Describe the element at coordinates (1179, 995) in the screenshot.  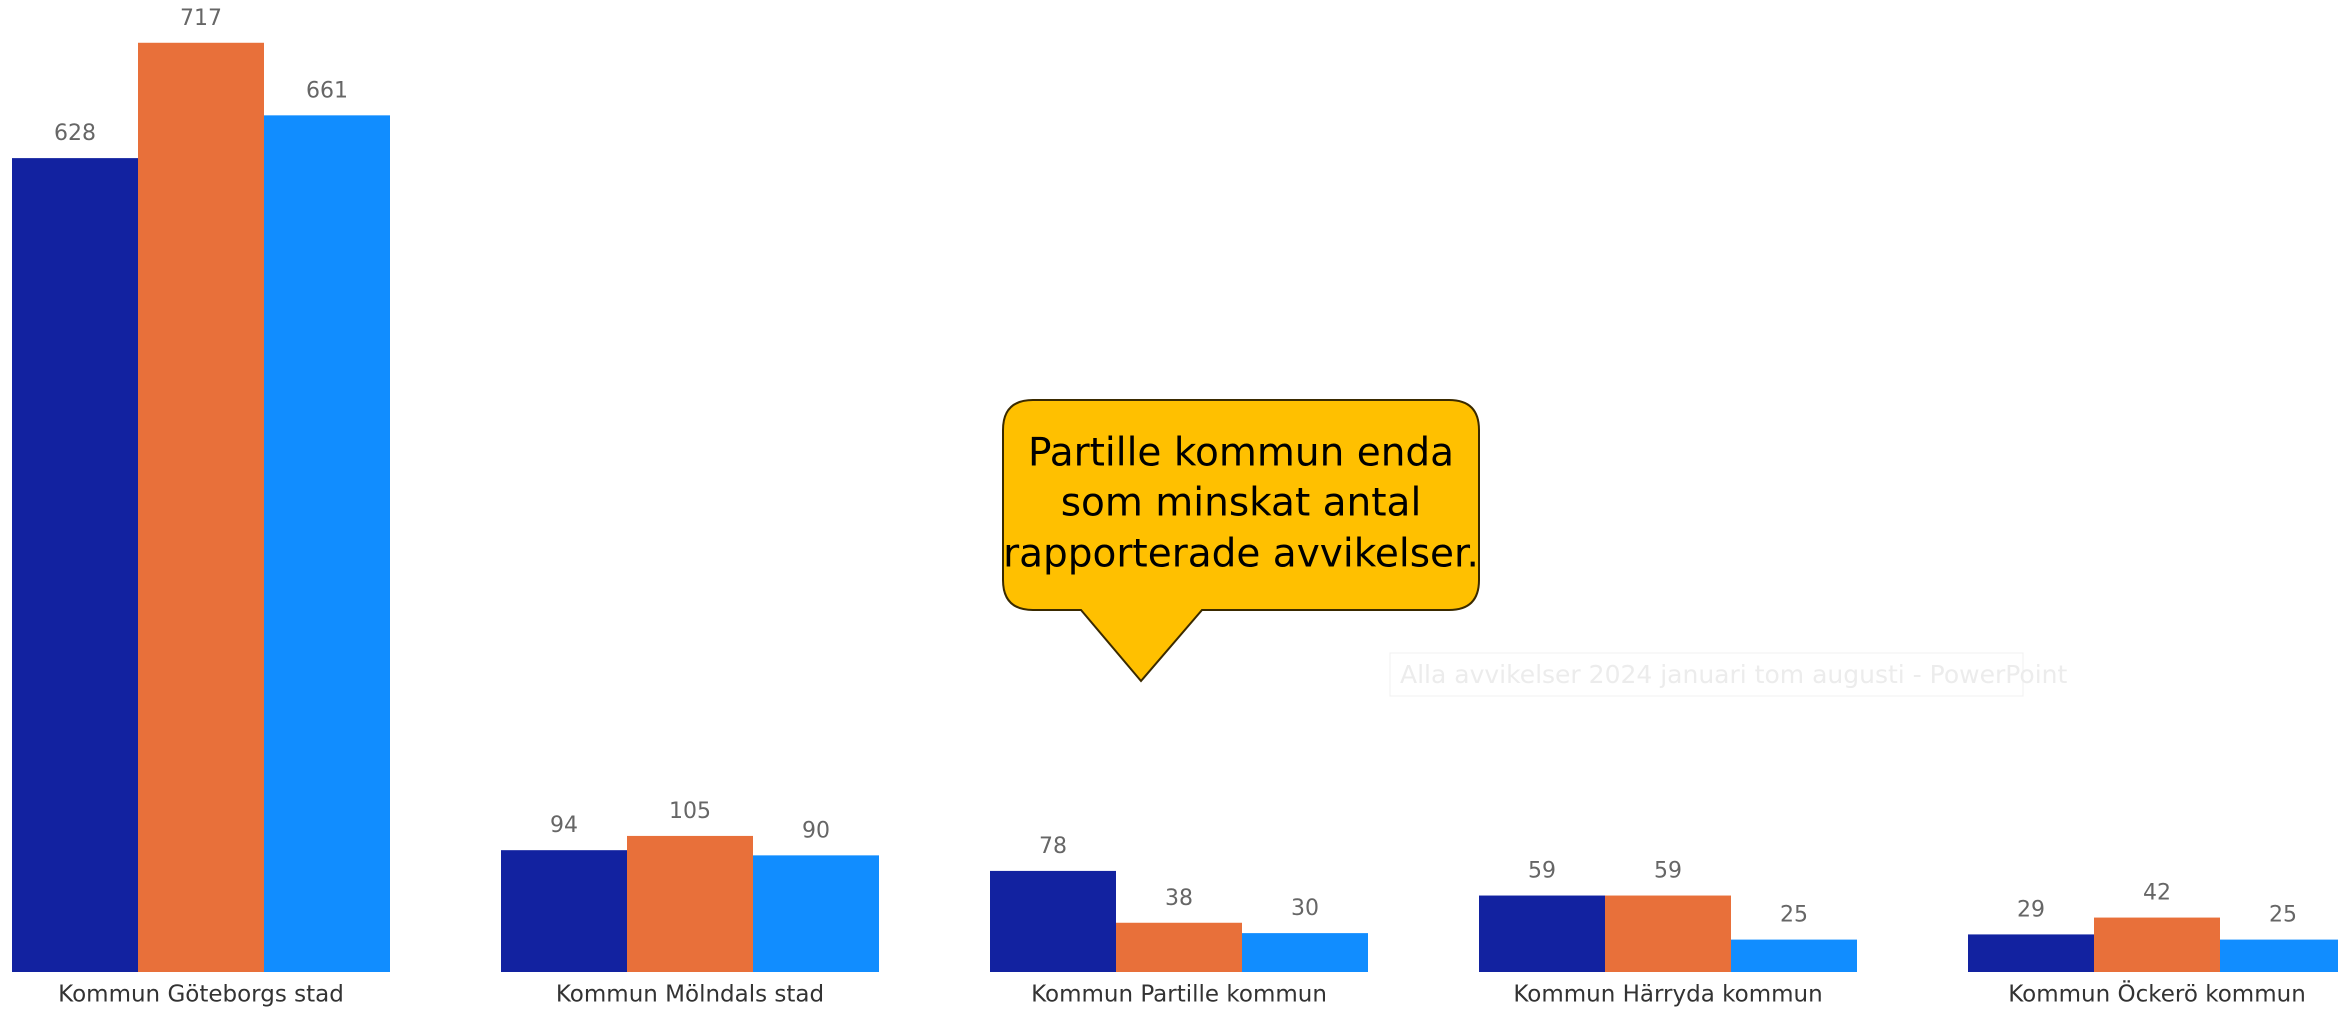
I see `x-tick-label: Kommun Partille kommun` at that location.